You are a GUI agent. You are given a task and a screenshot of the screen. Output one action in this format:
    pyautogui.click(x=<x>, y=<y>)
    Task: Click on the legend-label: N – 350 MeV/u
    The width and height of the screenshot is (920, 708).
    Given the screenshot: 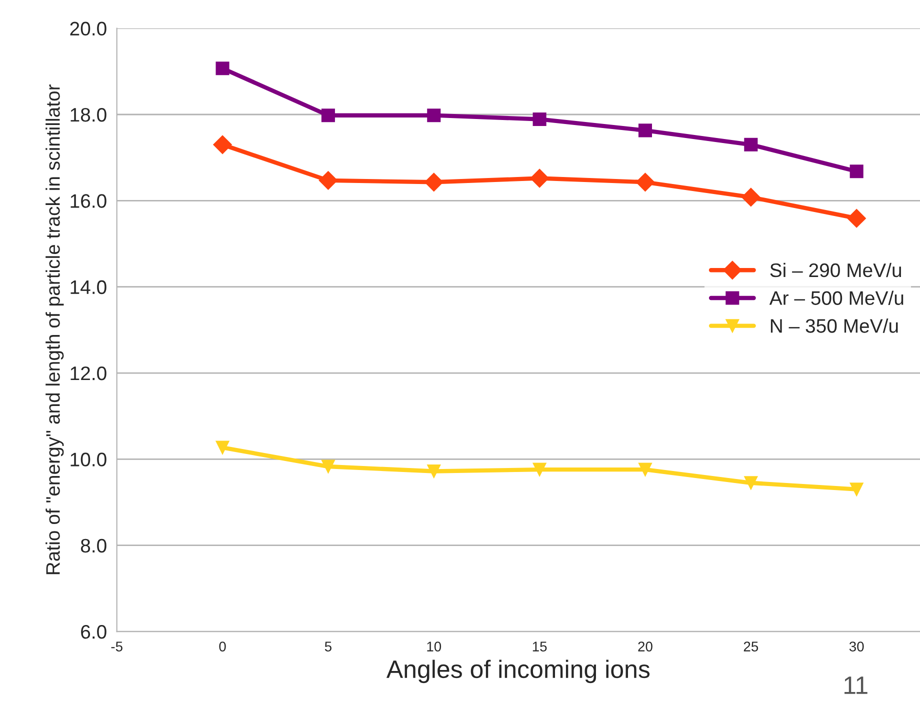 What is the action you would take?
    pyautogui.click(x=834, y=325)
    